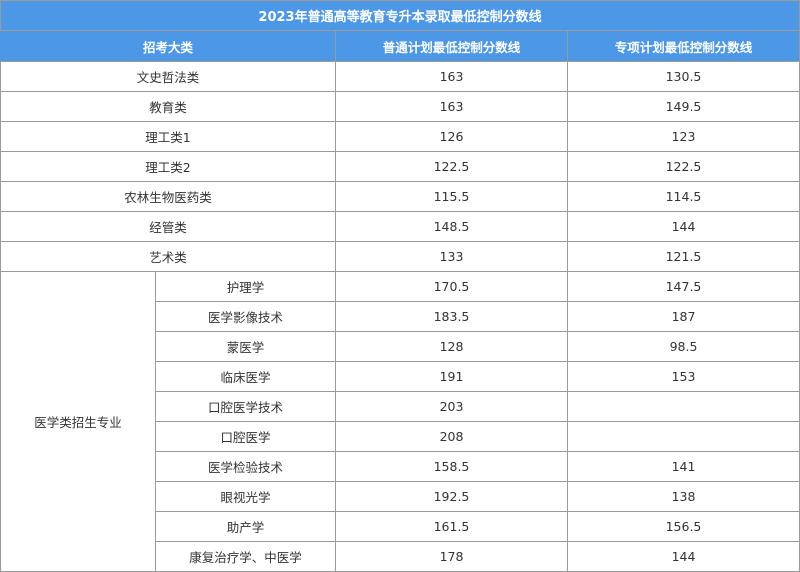 This screenshot has width=800, height=572. Describe the element at coordinates (451, 436) in the screenshot. I see `general-score-cell: 208` at that location.